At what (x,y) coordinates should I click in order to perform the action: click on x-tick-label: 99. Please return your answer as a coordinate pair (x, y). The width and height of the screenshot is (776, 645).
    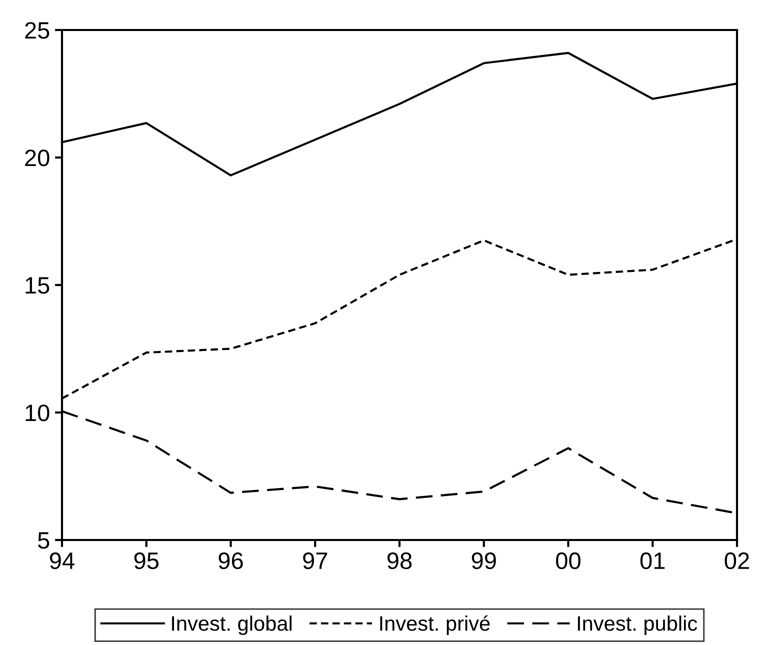
    Looking at the image, I should click on (484, 561).